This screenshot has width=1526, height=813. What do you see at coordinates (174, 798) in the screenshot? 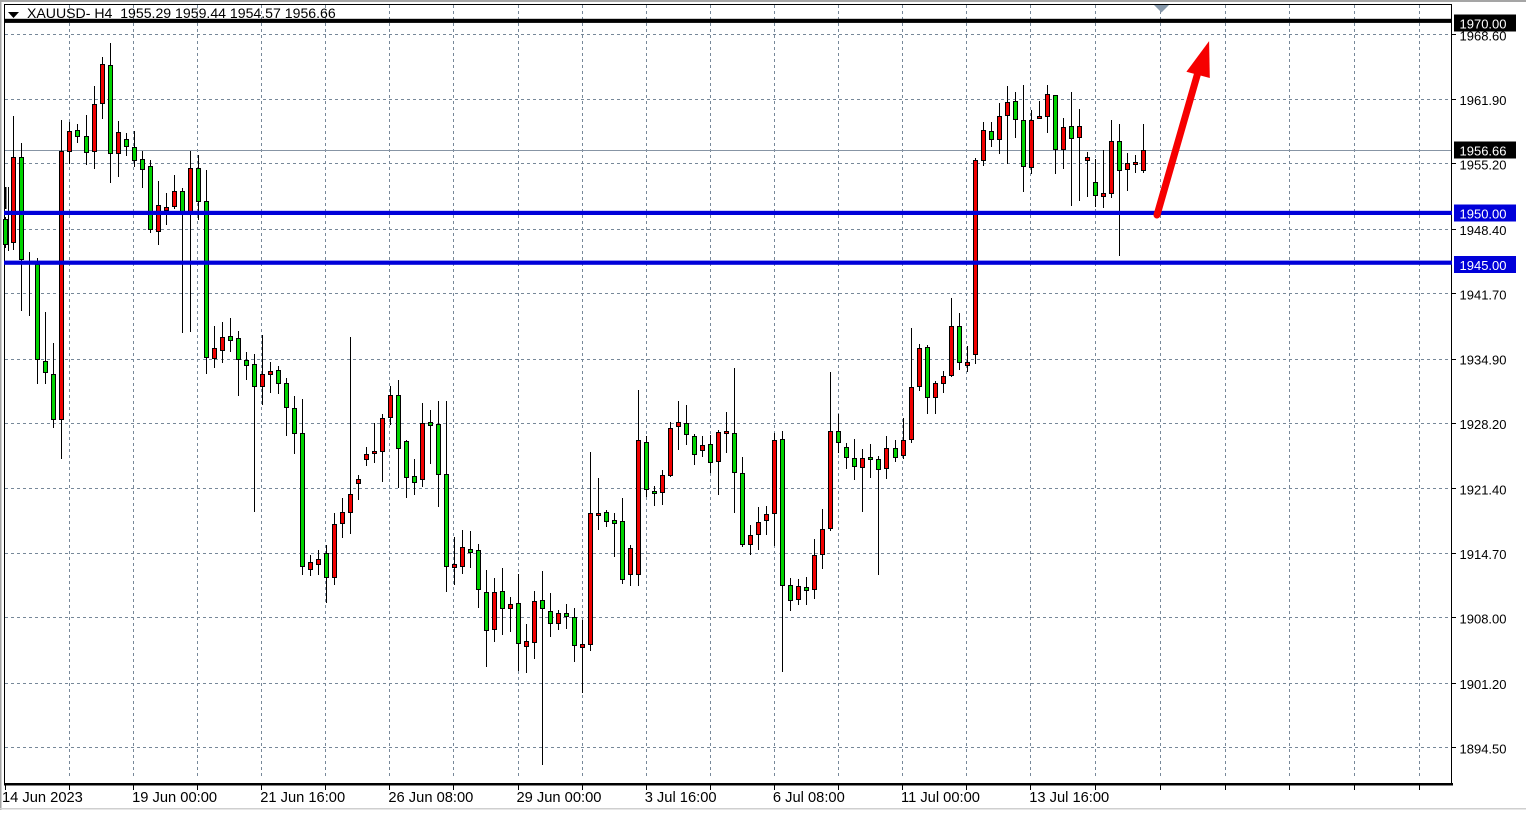
I see `svg-text: 19 Jun 00:00` at bounding box center [174, 798].